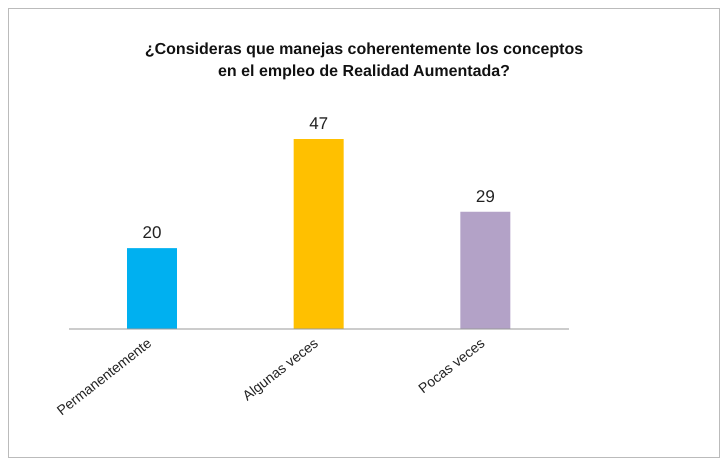 Image resolution: width=728 pixels, height=466 pixels. I want to click on data-label: 47, so click(318, 123).